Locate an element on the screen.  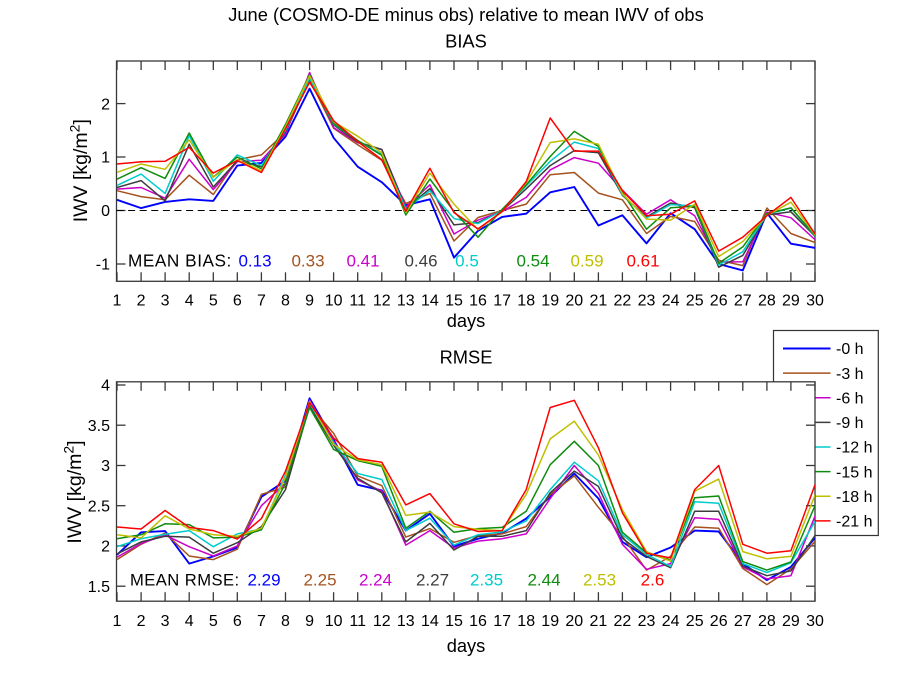
svg-text: 2.29 is located at coordinates (263, 580).